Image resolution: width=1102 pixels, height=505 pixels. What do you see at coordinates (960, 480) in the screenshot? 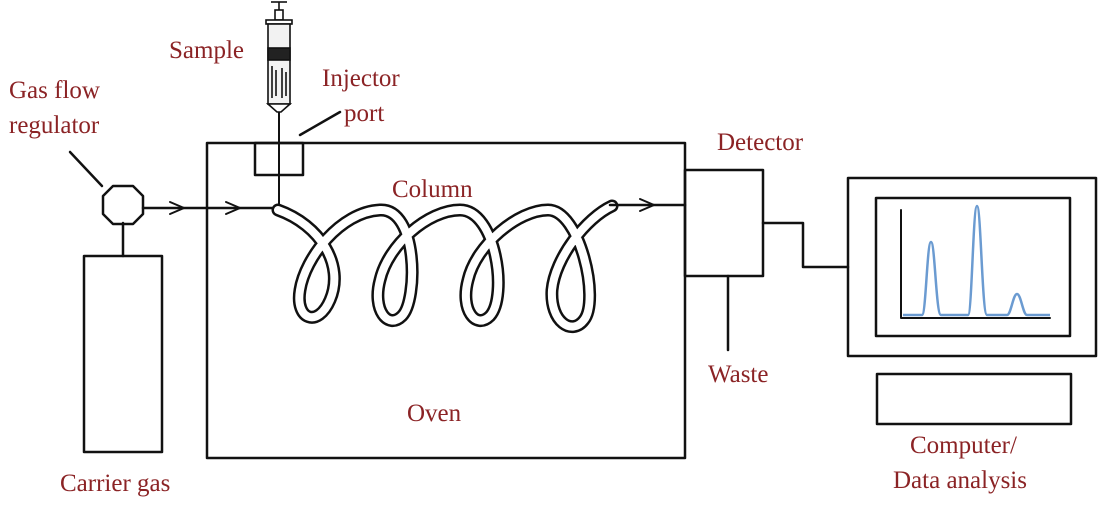
I see `computer-label-line2: Data analysis` at bounding box center [960, 480].